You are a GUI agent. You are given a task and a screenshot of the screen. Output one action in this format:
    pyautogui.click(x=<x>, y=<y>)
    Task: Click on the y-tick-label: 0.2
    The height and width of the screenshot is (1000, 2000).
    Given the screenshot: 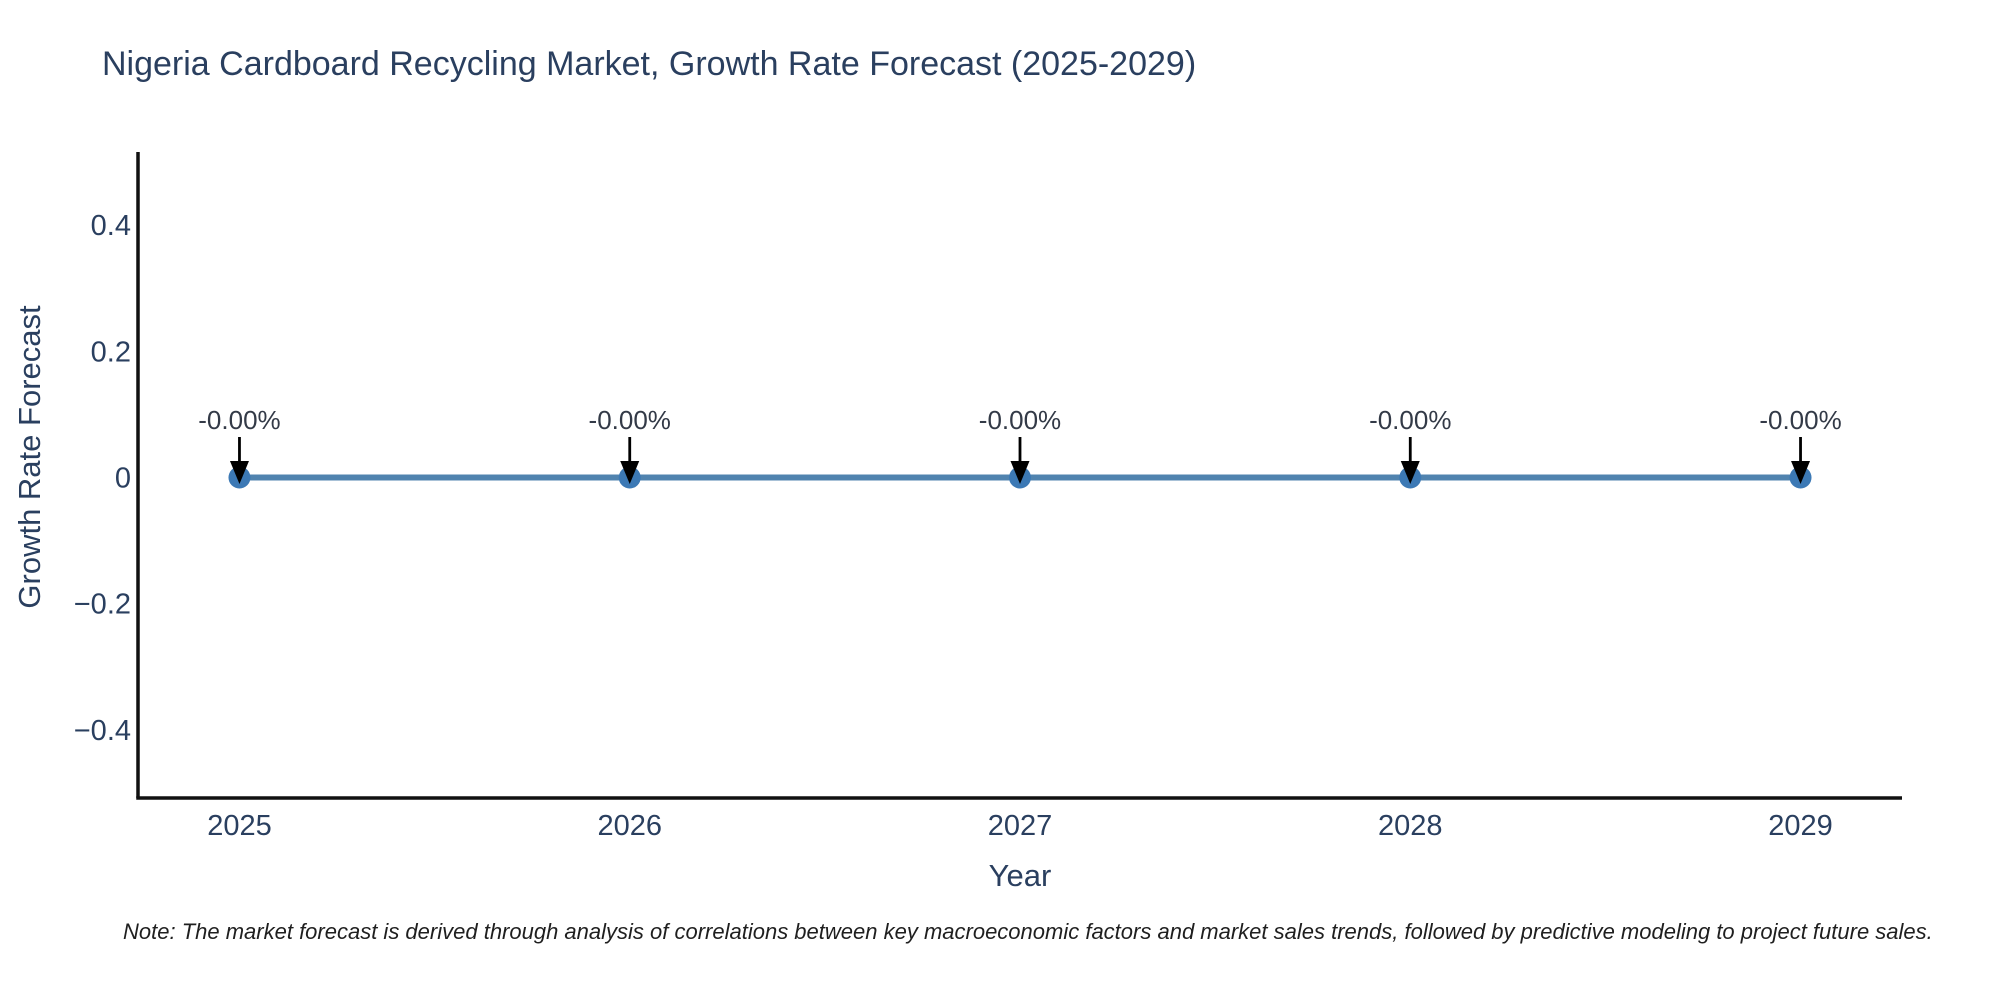 What is the action you would take?
    pyautogui.click(x=111, y=352)
    